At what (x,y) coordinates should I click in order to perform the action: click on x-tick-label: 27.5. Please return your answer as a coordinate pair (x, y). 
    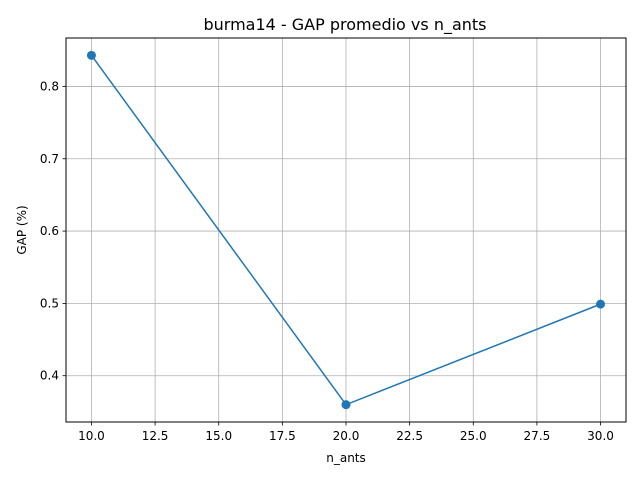
    Looking at the image, I should click on (537, 436).